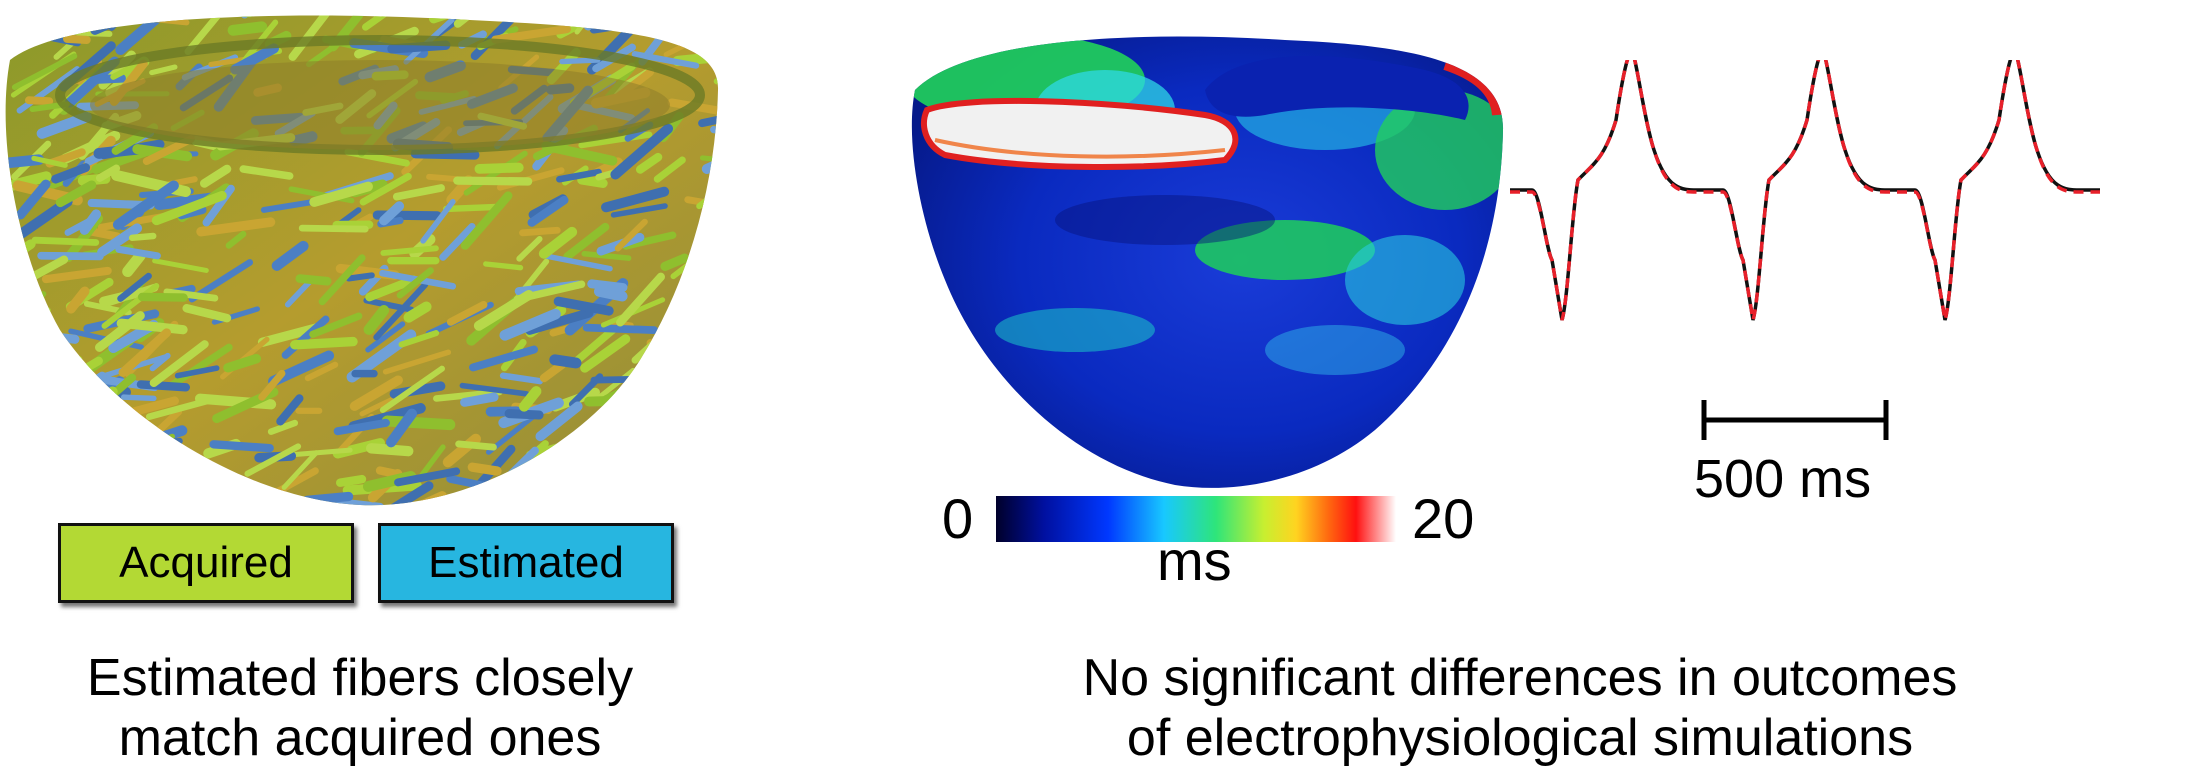  Describe the element at coordinates (526, 563) in the screenshot. I see `estimated-legend-button: Estimated` at that location.